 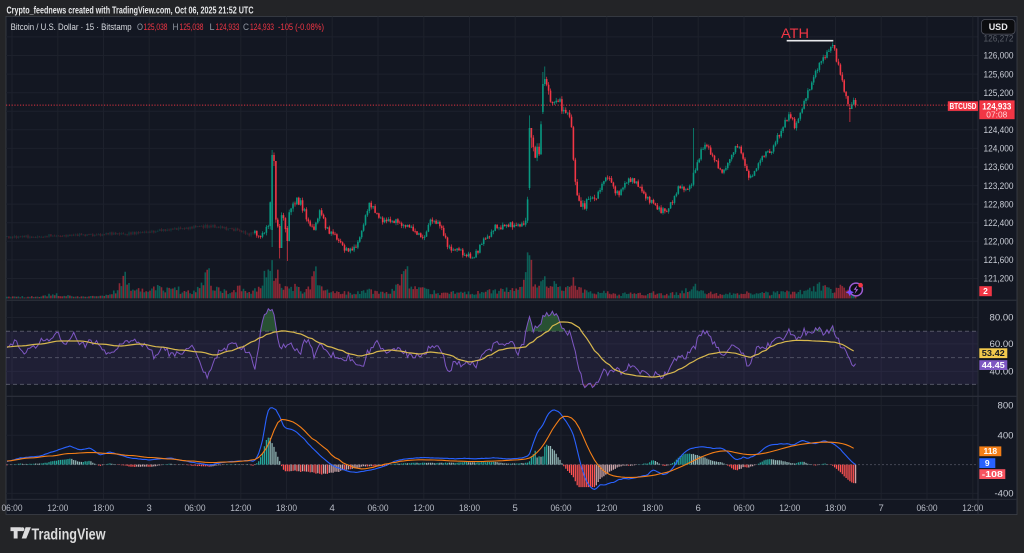 I want to click on svg-text: ATH, so click(x=795, y=33).